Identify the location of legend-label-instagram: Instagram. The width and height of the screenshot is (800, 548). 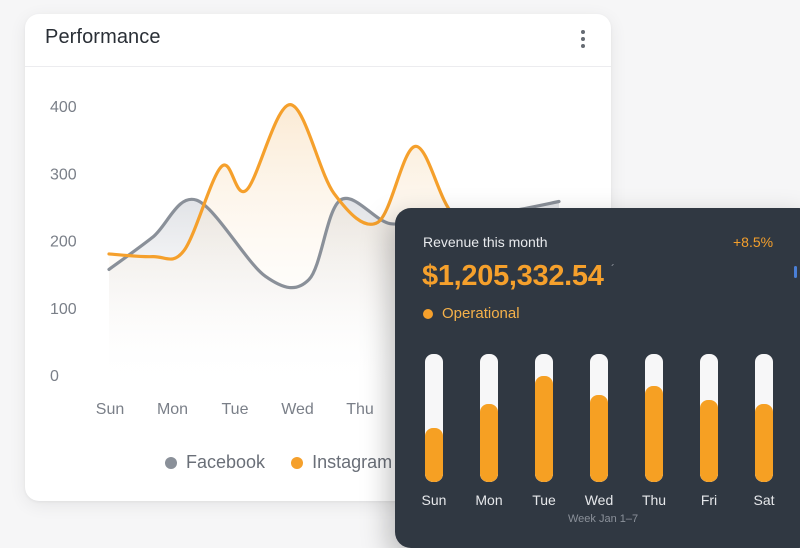
(352, 462).